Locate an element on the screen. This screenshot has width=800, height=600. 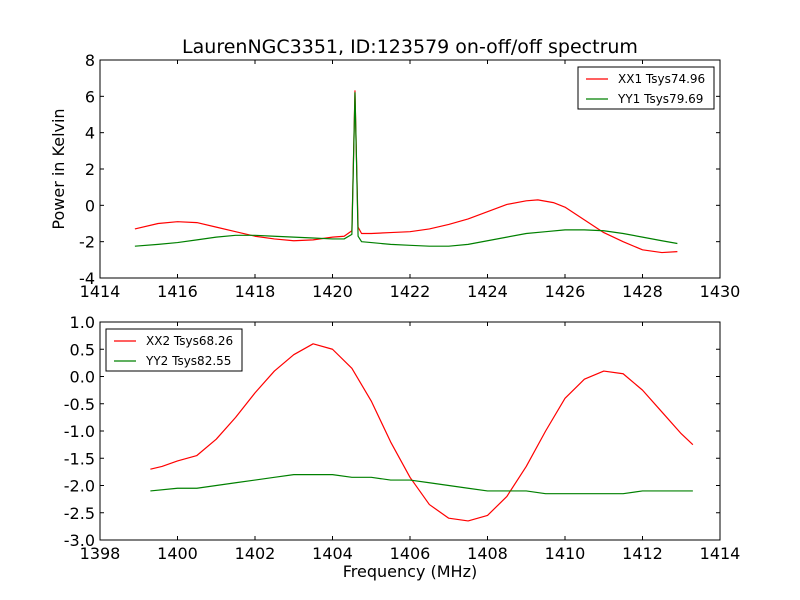
y-tick-label: 0.0 is located at coordinates (82, 377).